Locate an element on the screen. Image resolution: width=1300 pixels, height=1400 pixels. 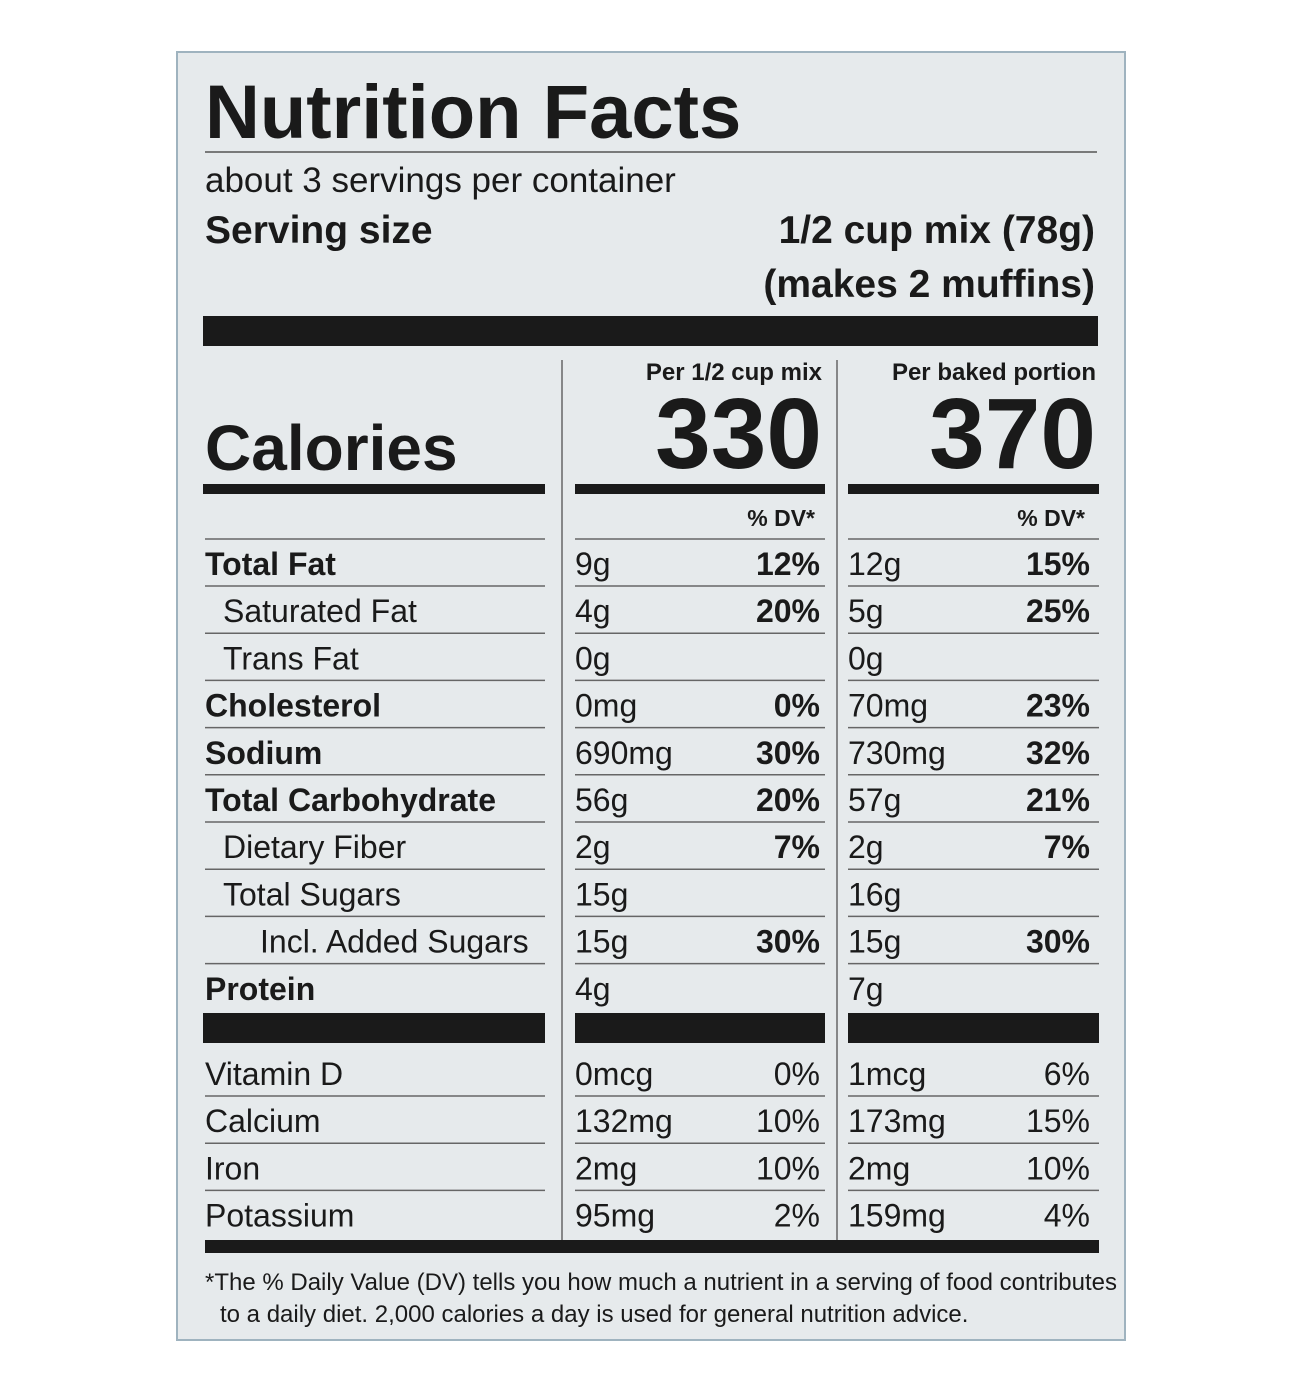
amount: 56g is located at coordinates (601, 800).